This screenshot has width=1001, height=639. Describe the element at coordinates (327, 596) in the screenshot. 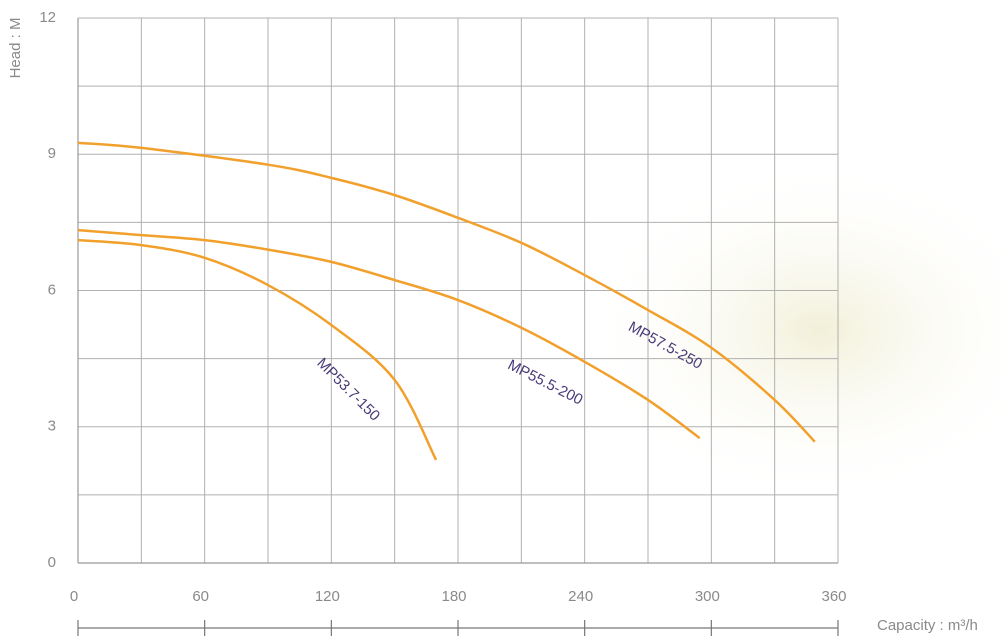

I see `x-tick-label: 120` at that location.